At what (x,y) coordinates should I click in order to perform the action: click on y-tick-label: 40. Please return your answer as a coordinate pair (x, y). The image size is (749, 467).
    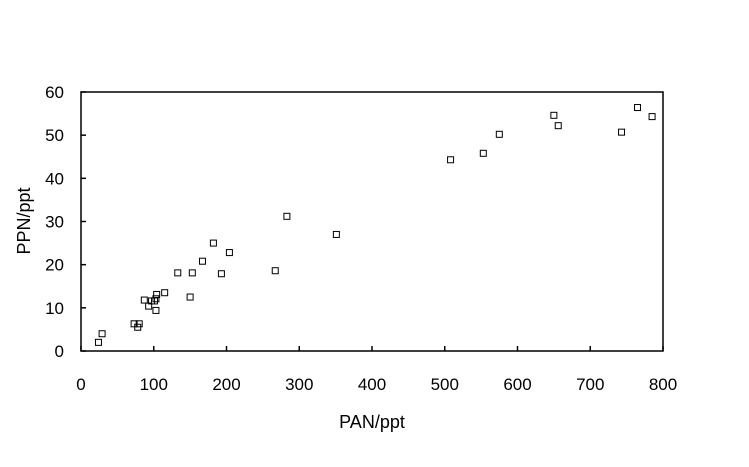
    Looking at the image, I should click on (54, 178).